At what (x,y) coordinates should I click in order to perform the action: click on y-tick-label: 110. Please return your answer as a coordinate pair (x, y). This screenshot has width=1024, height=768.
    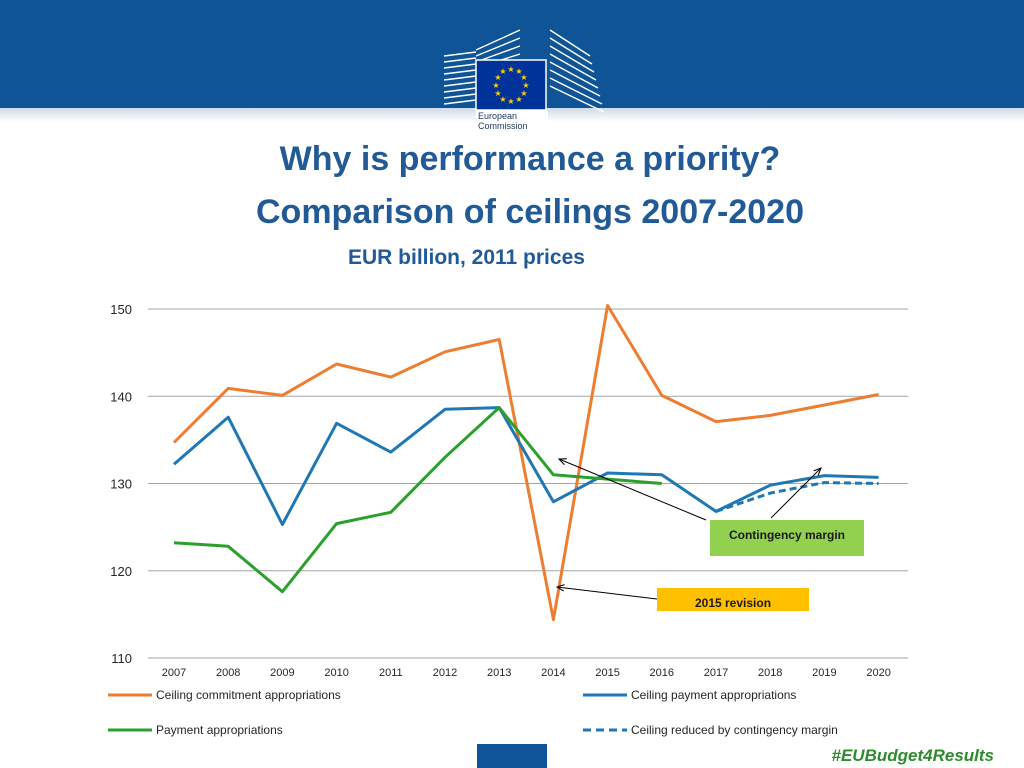
    Looking at the image, I should click on (121, 658).